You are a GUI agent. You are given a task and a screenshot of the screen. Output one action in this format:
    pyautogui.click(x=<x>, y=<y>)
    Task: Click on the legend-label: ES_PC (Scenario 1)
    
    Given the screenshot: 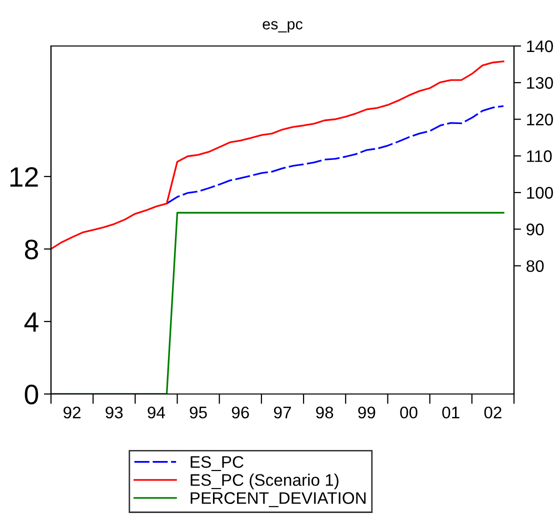 What is the action you would take?
    pyautogui.click(x=264, y=482)
    